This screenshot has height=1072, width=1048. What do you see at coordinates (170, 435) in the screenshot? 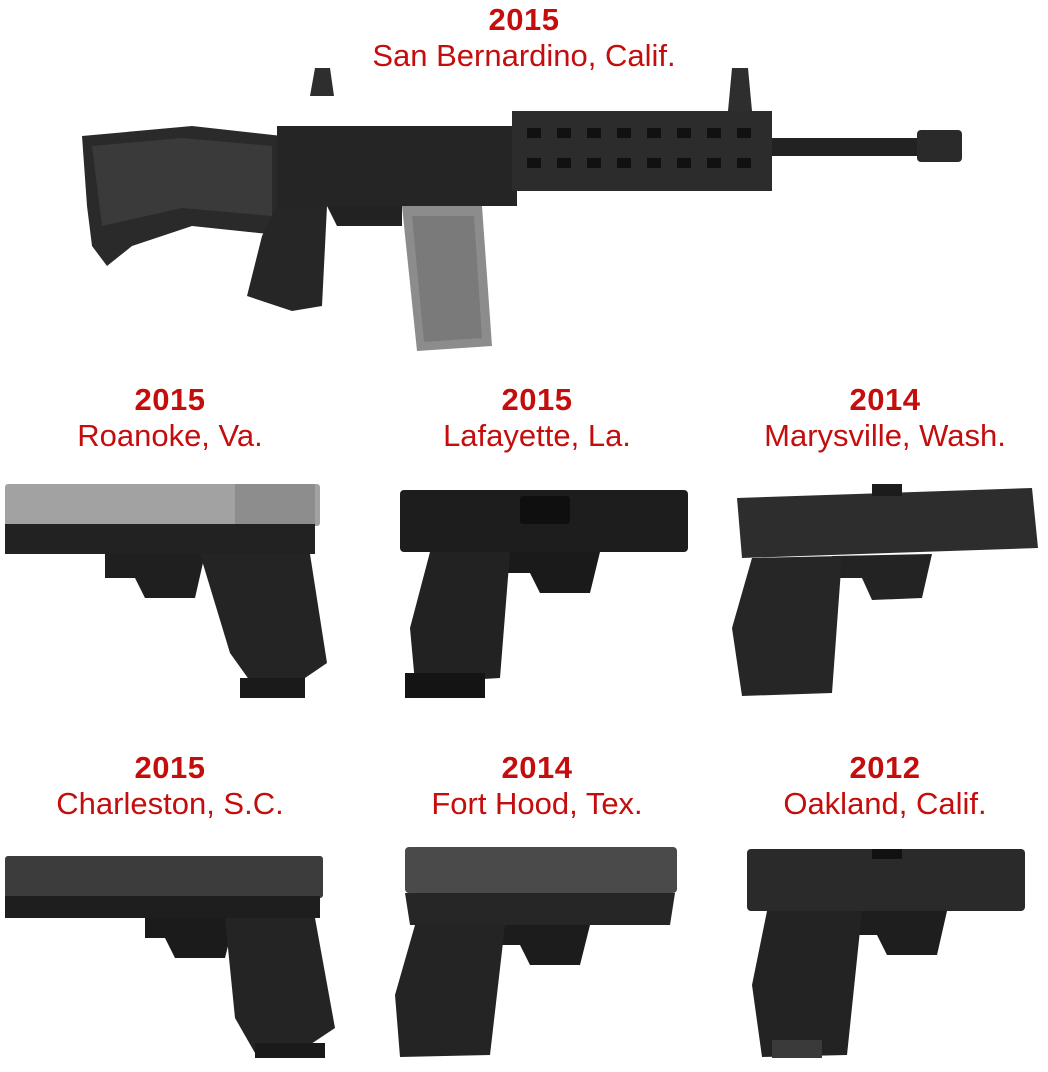
I see `caption-place: Roanoke, Va.` at bounding box center [170, 435].